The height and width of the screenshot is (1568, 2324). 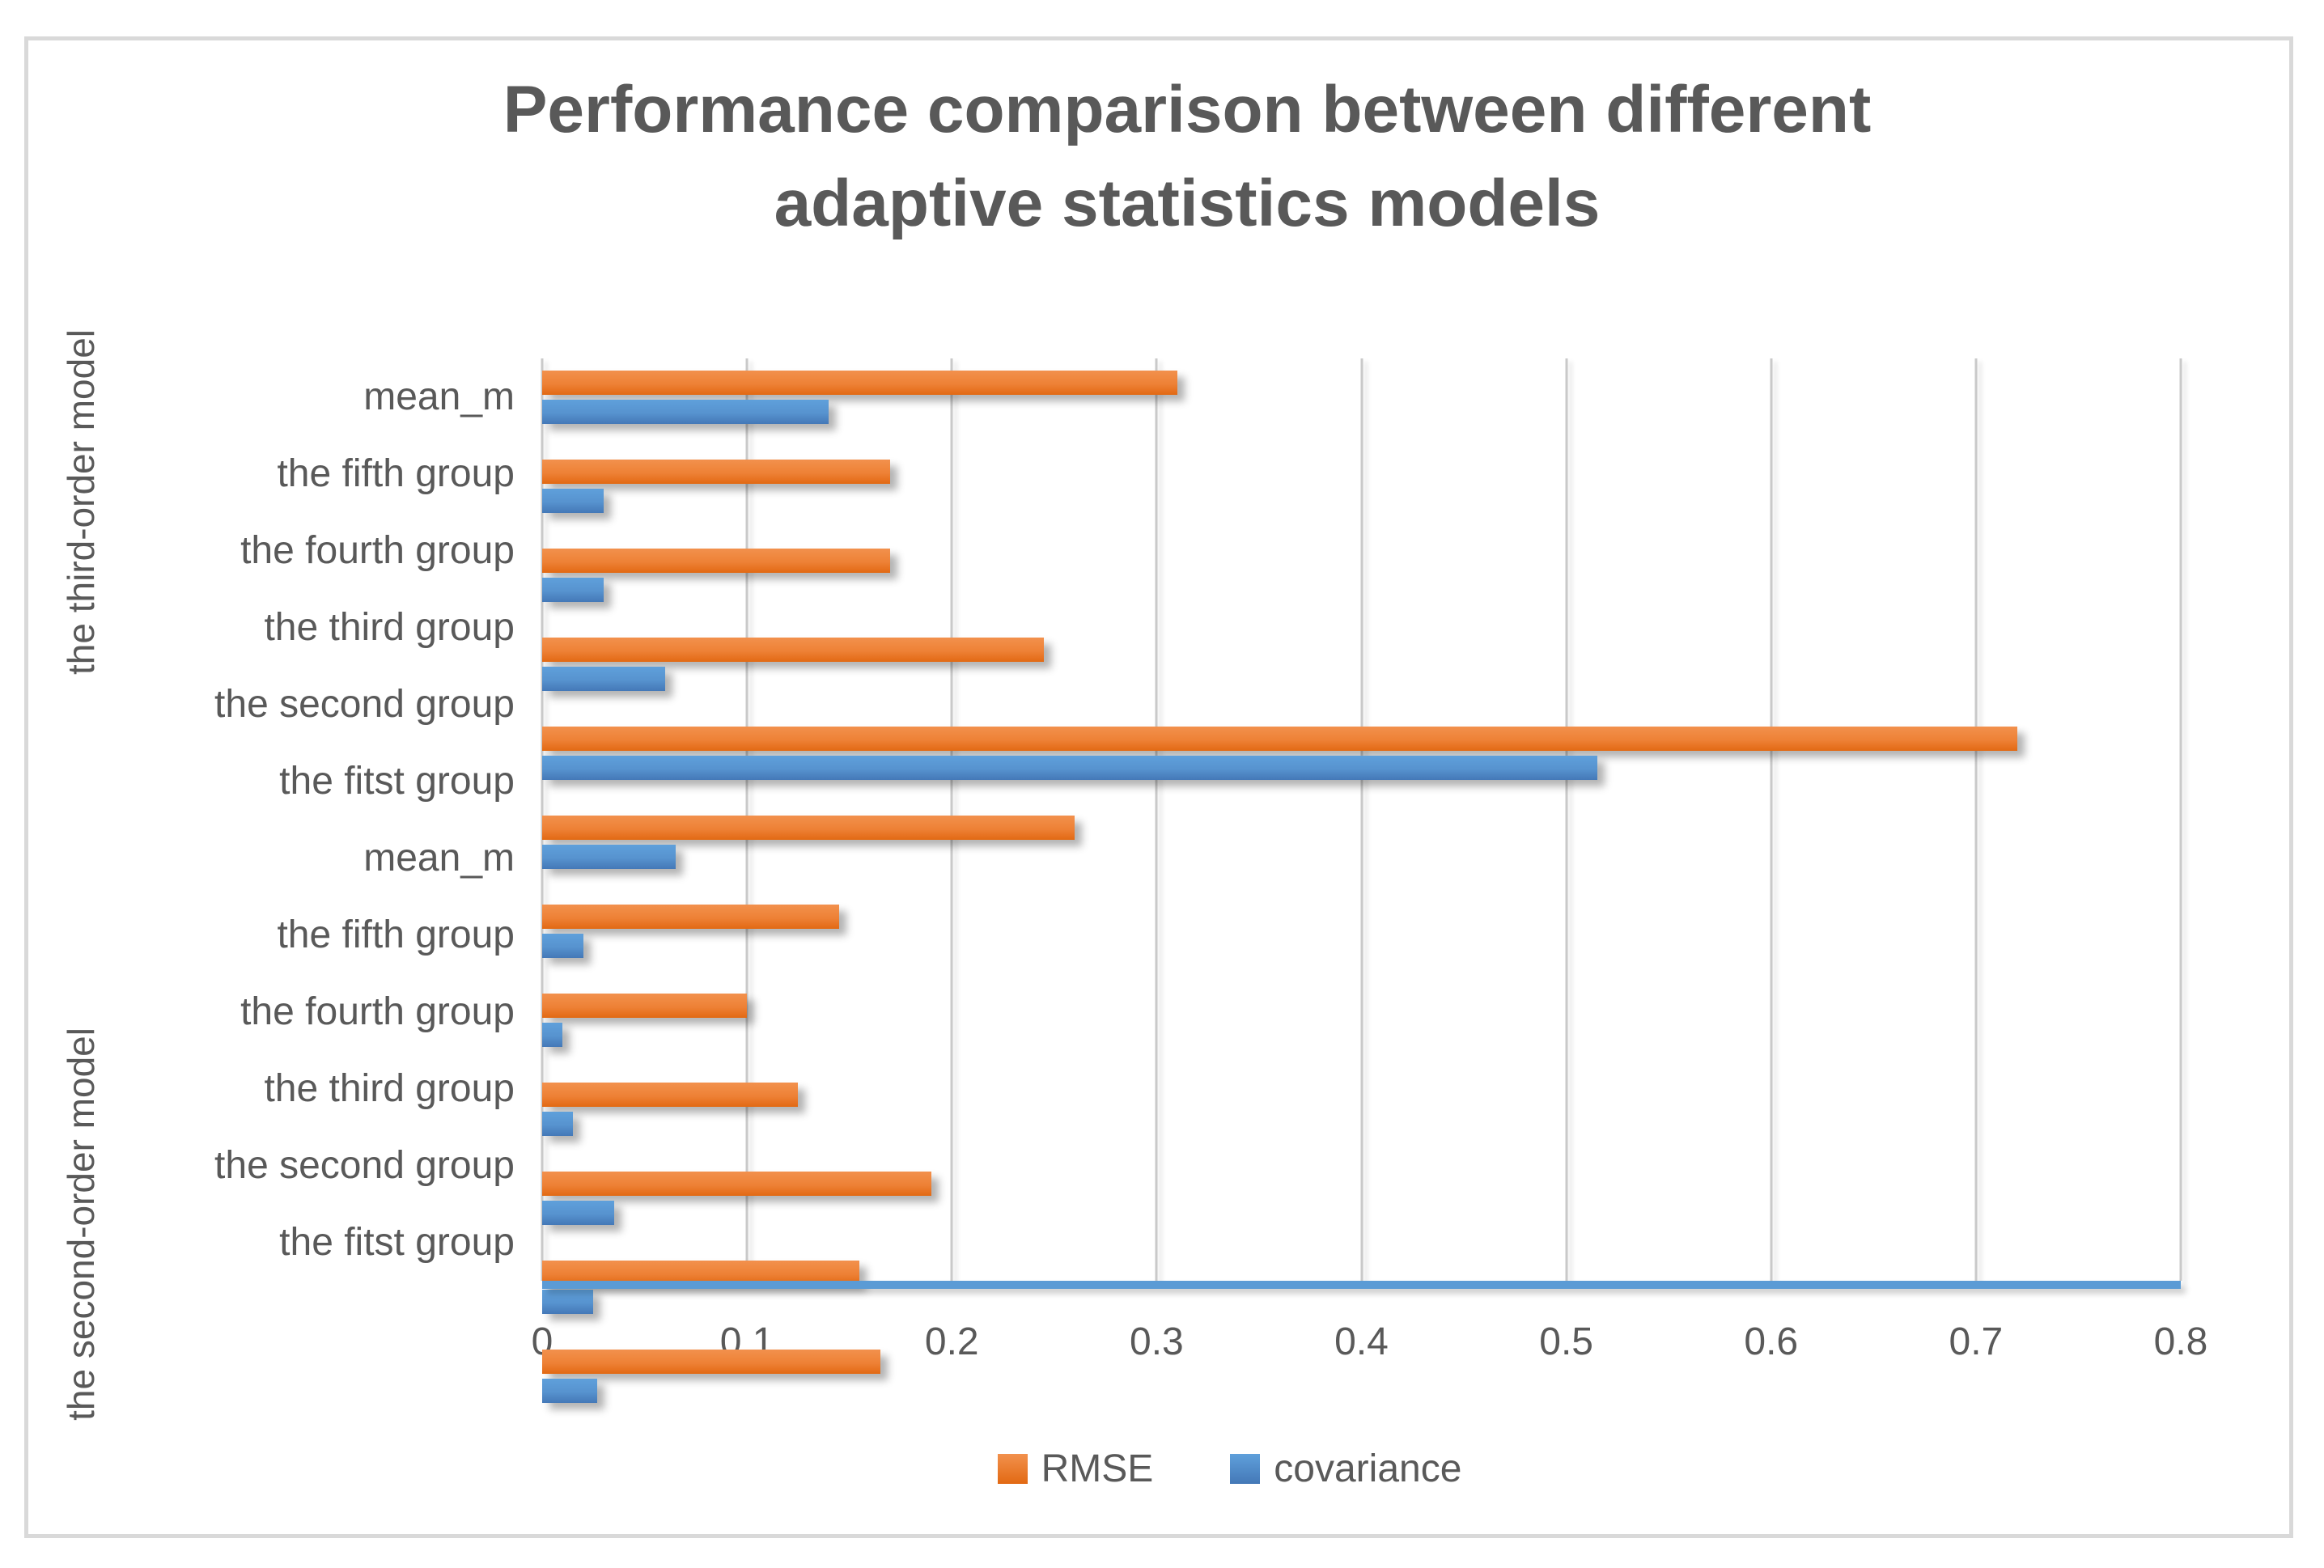 What do you see at coordinates (1188, 204) in the screenshot?
I see `chart-title-line2: adaptive statistics models` at bounding box center [1188, 204].